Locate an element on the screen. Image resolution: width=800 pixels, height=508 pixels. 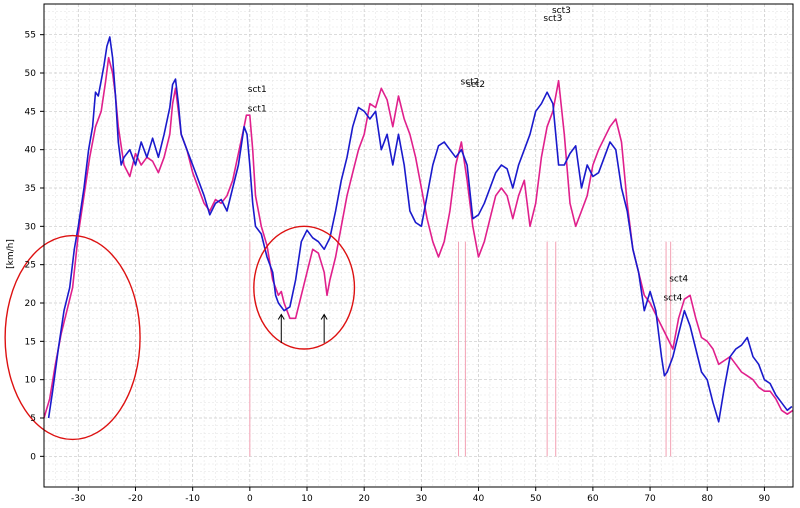
y-axis-label: [km/h] is located at coordinates (11, 254).